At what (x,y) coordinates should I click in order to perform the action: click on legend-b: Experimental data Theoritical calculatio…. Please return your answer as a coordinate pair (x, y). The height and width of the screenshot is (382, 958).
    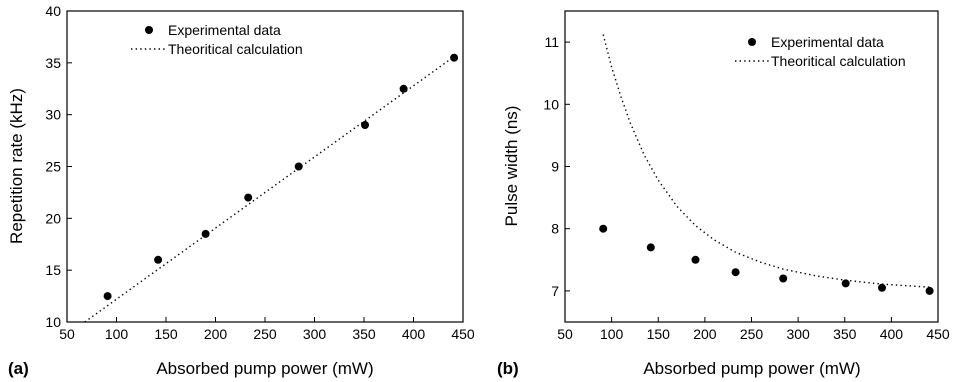
    Looking at the image, I should click on (820, 51).